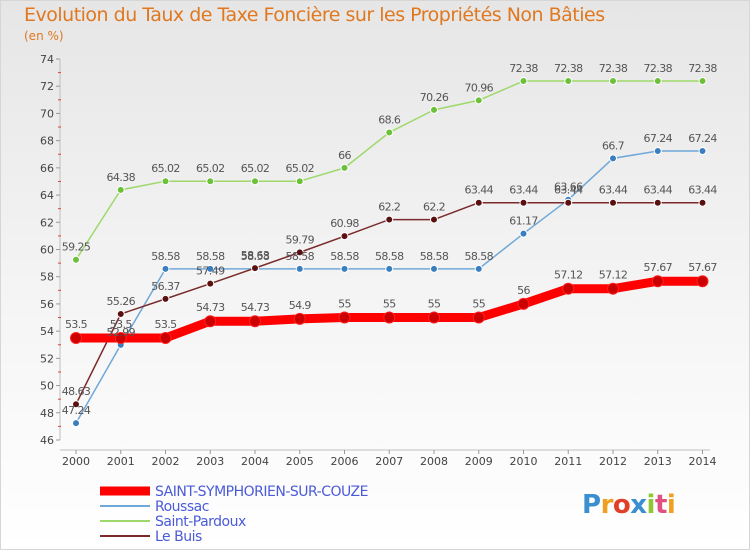 Image resolution: width=750 pixels, height=550 pixels. I want to click on data-label: 64.38, so click(121, 177).